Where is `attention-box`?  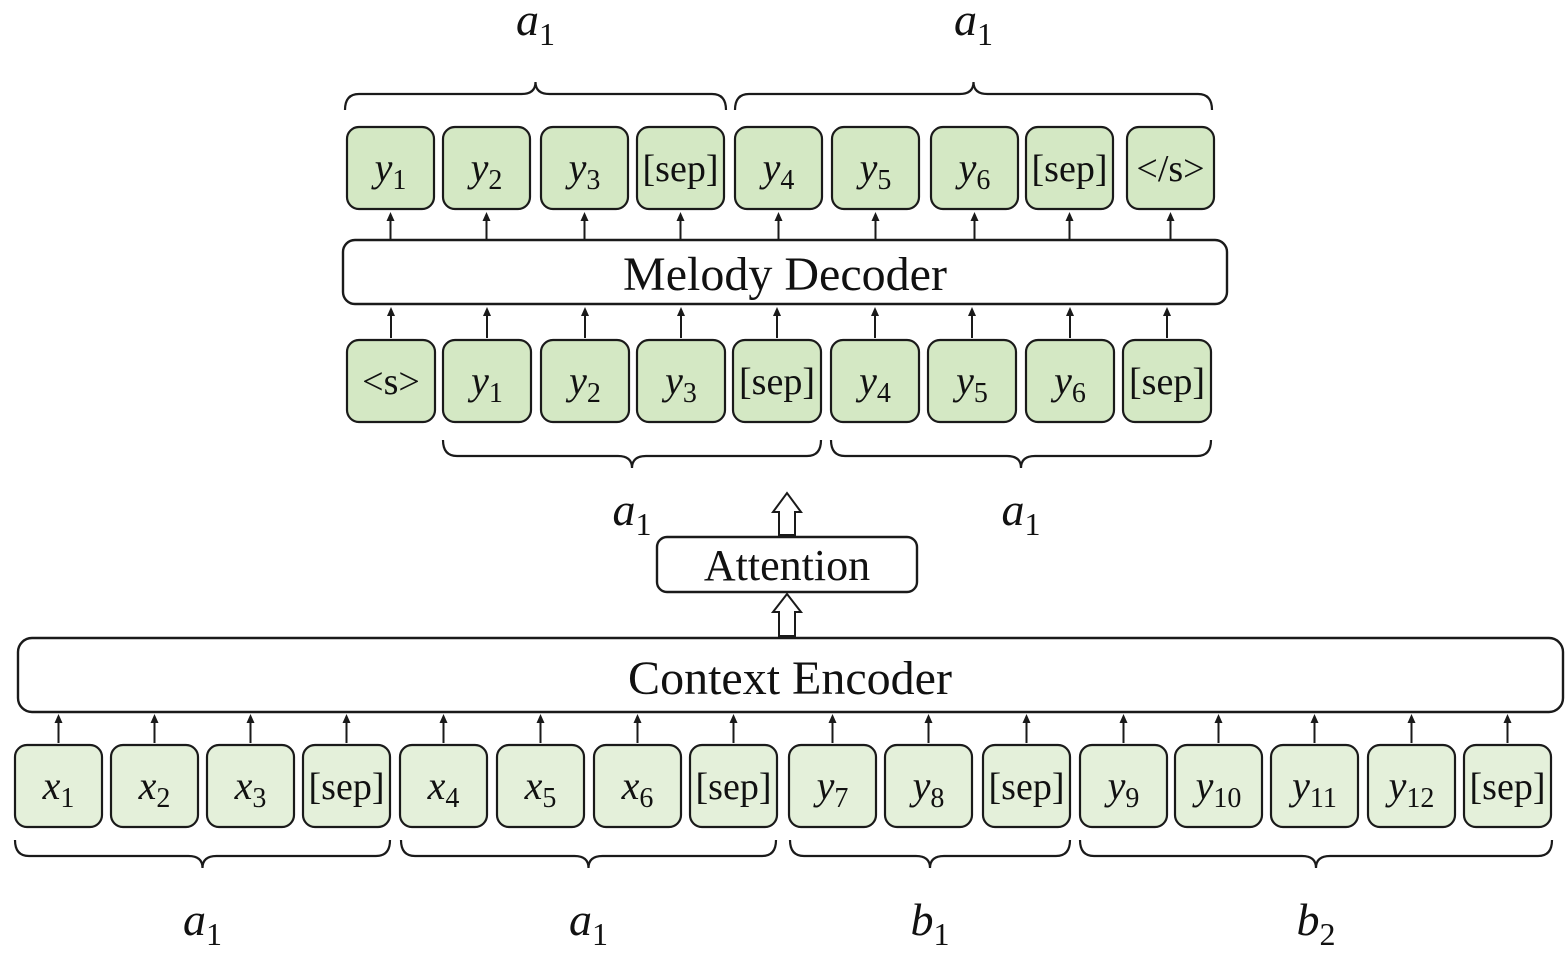 attention-box is located at coordinates (787, 564).